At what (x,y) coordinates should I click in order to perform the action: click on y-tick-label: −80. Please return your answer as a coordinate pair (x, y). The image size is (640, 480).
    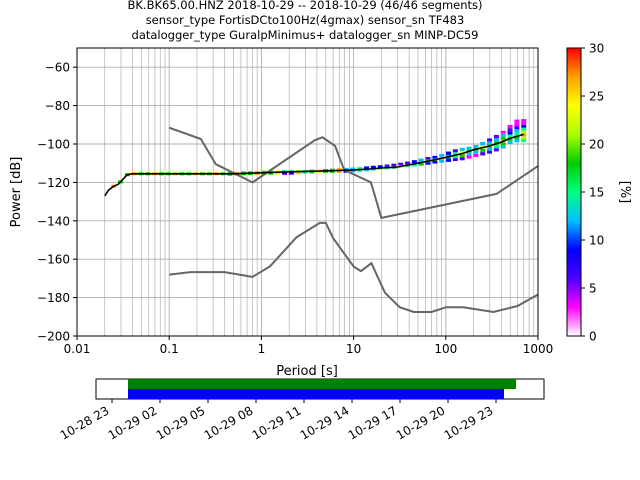
    Looking at the image, I should click on (57, 106).